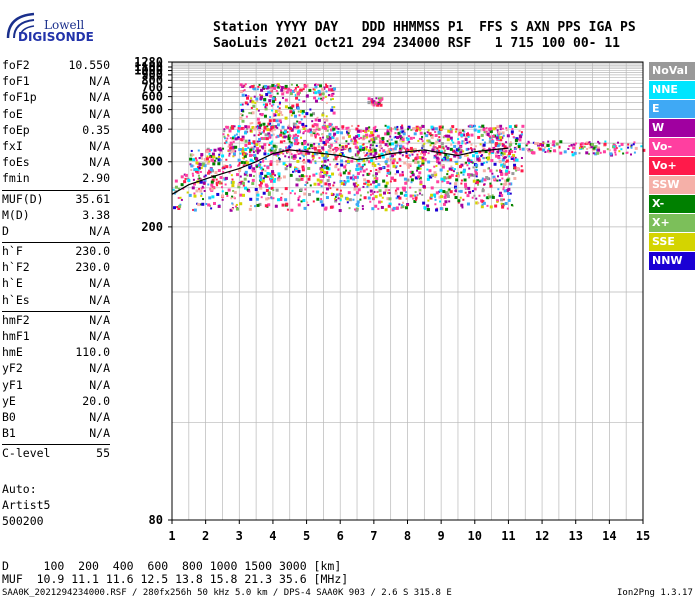 This screenshot has height=600, width=700. What do you see at coordinates (12, 283) in the screenshot?
I see `param-key: h`E` at bounding box center [12, 283].